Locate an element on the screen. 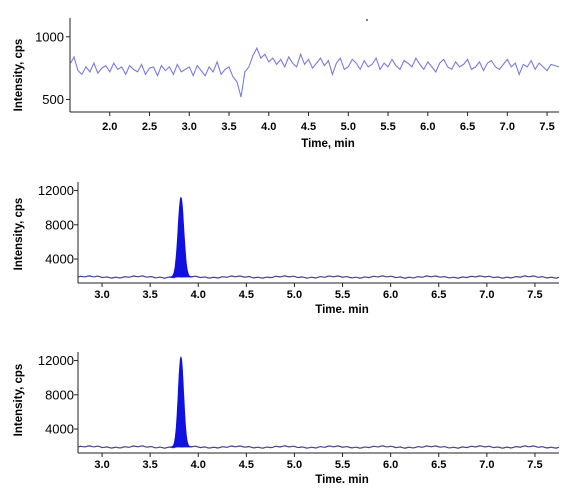  y-tick-label: 1000 is located at coordinates (49, 36).